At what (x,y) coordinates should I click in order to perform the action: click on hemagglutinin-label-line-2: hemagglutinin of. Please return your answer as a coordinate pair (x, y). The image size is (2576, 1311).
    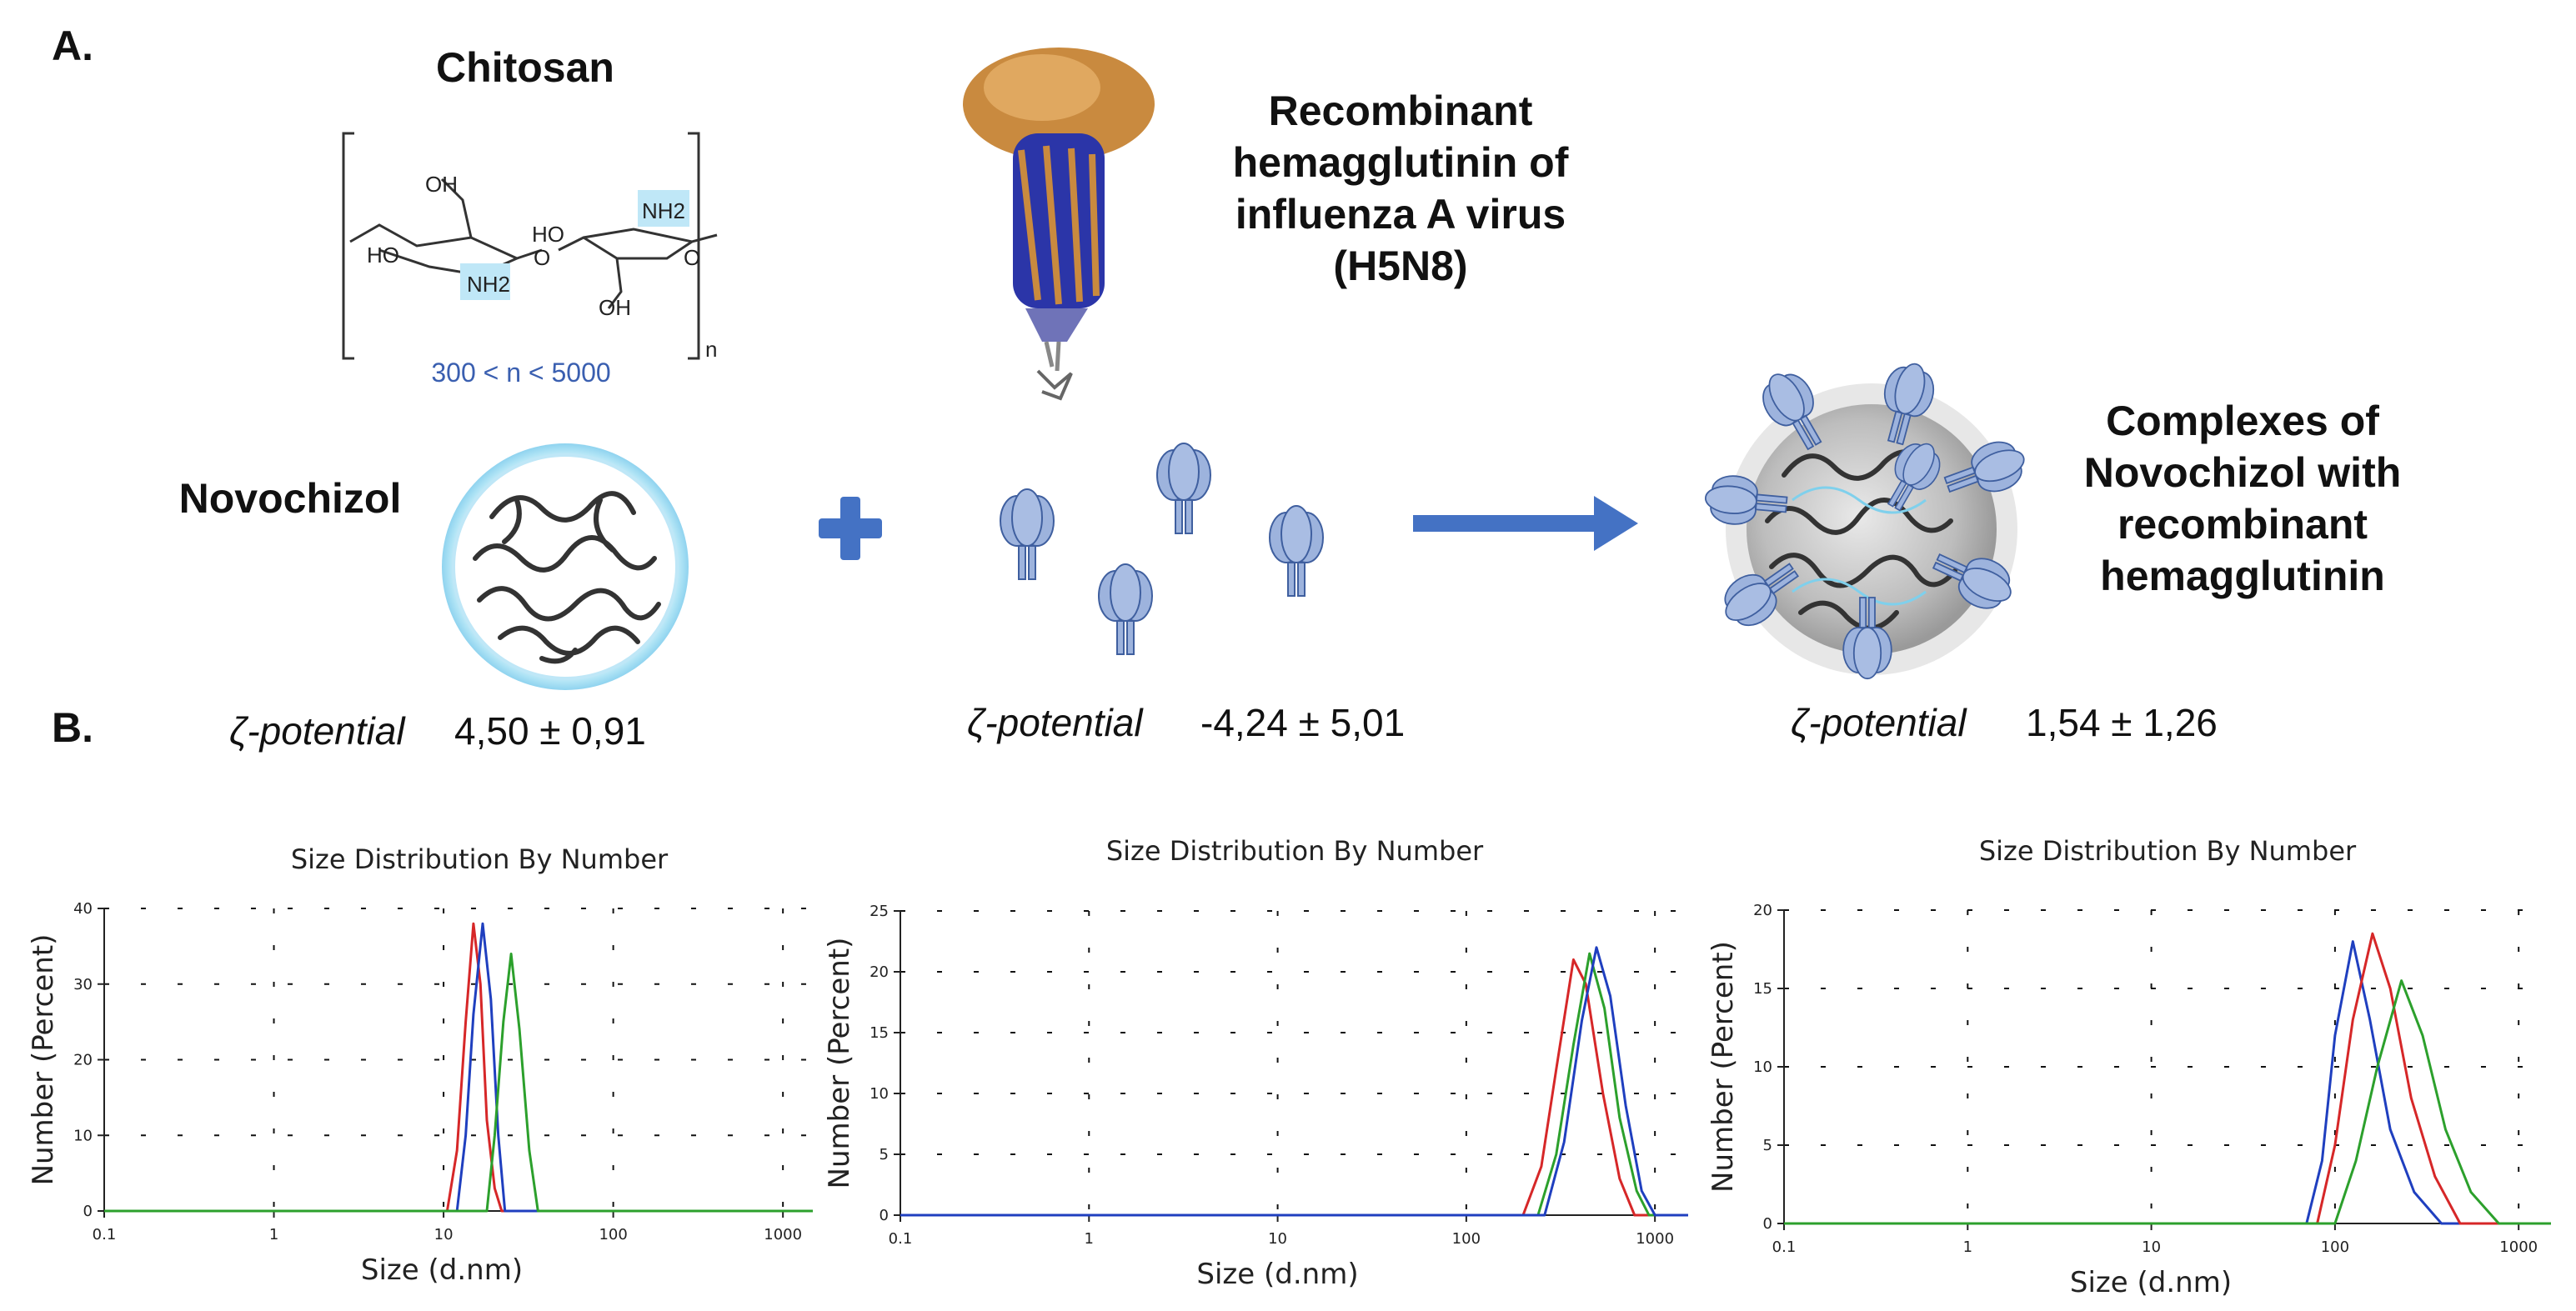
    Looking at the image, I should click on (1401, 162).